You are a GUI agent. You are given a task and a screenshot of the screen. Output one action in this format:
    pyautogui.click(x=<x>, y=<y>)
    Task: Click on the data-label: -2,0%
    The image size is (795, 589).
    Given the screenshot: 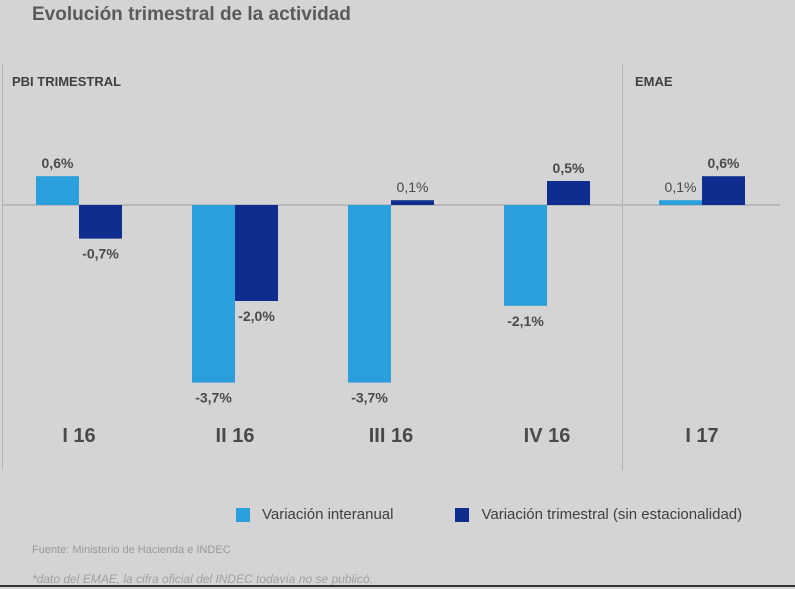 What is the action you would take?
    pyautogui.click(x=256, y=316)
    